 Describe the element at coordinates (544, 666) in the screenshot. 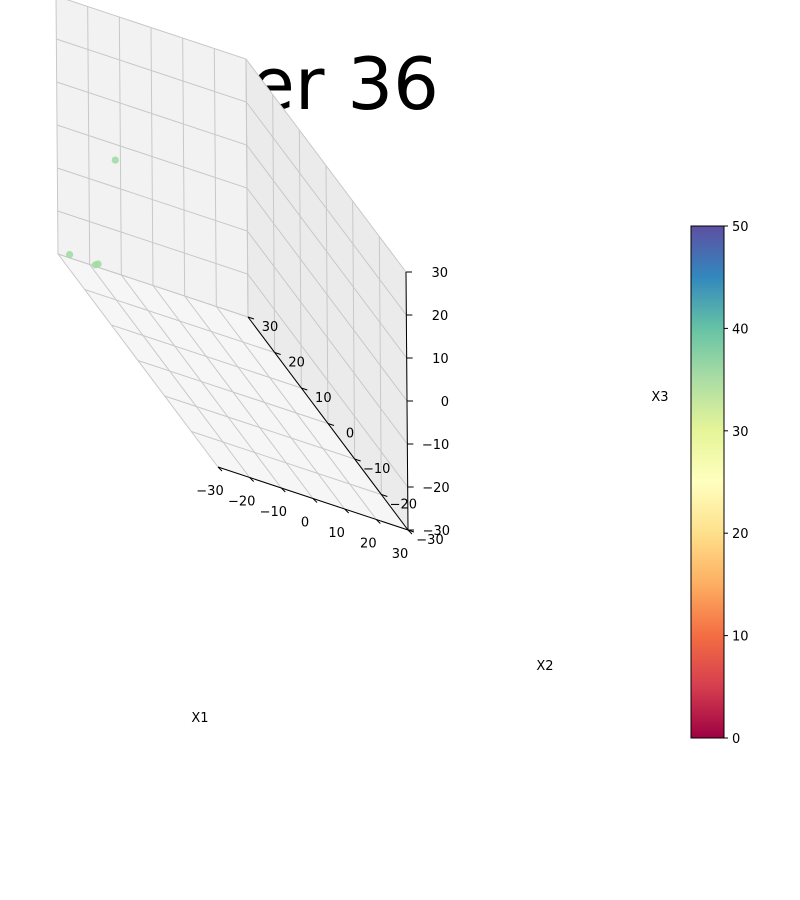

I see `y-axis-label: X2` at that location.